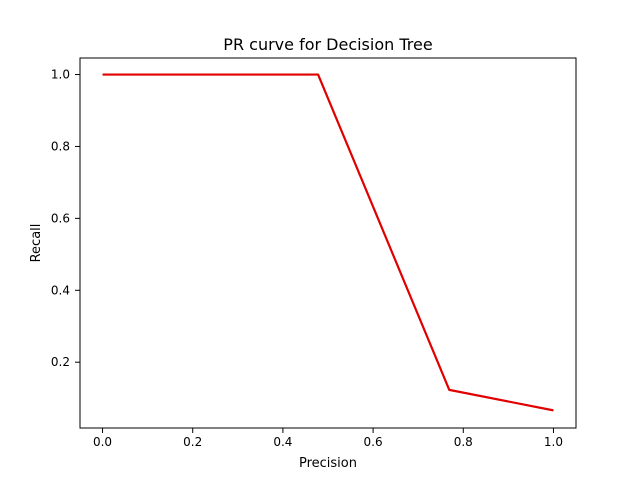  What do you see at coordinates (373, 442) in the screenshot?
I see `x-tick-label: 0.6` at bounding box center [373, 442].